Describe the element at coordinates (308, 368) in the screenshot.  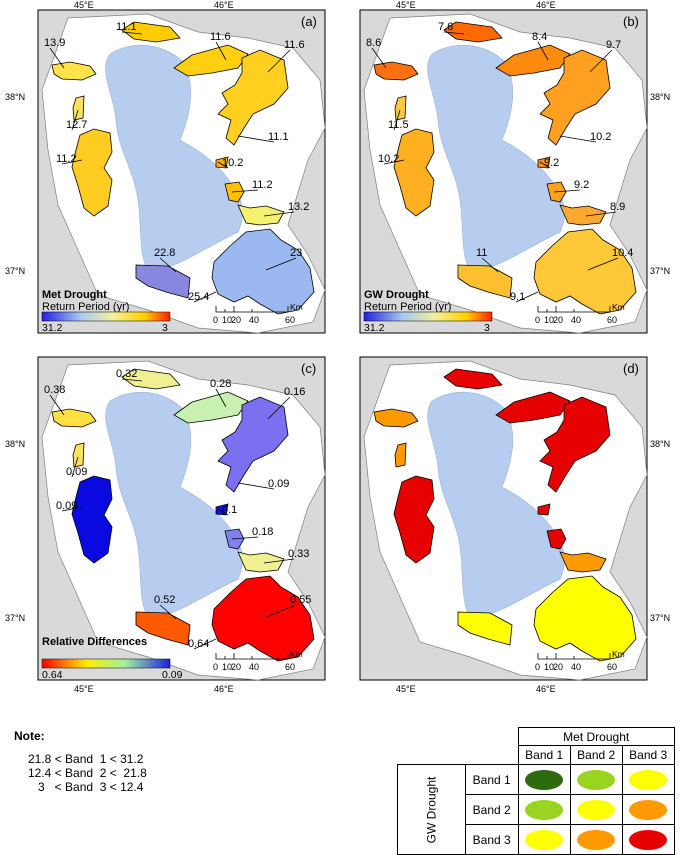
I see `panel-letter: (c)` at that location.